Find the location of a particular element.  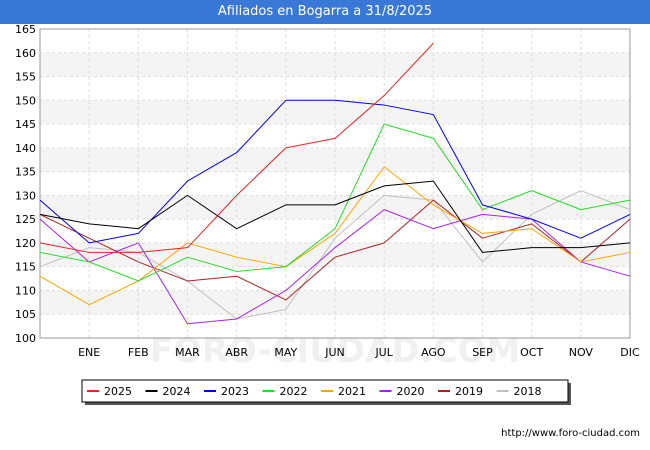

legend-label-2024: 2024 is located at coordinates (177, 391).